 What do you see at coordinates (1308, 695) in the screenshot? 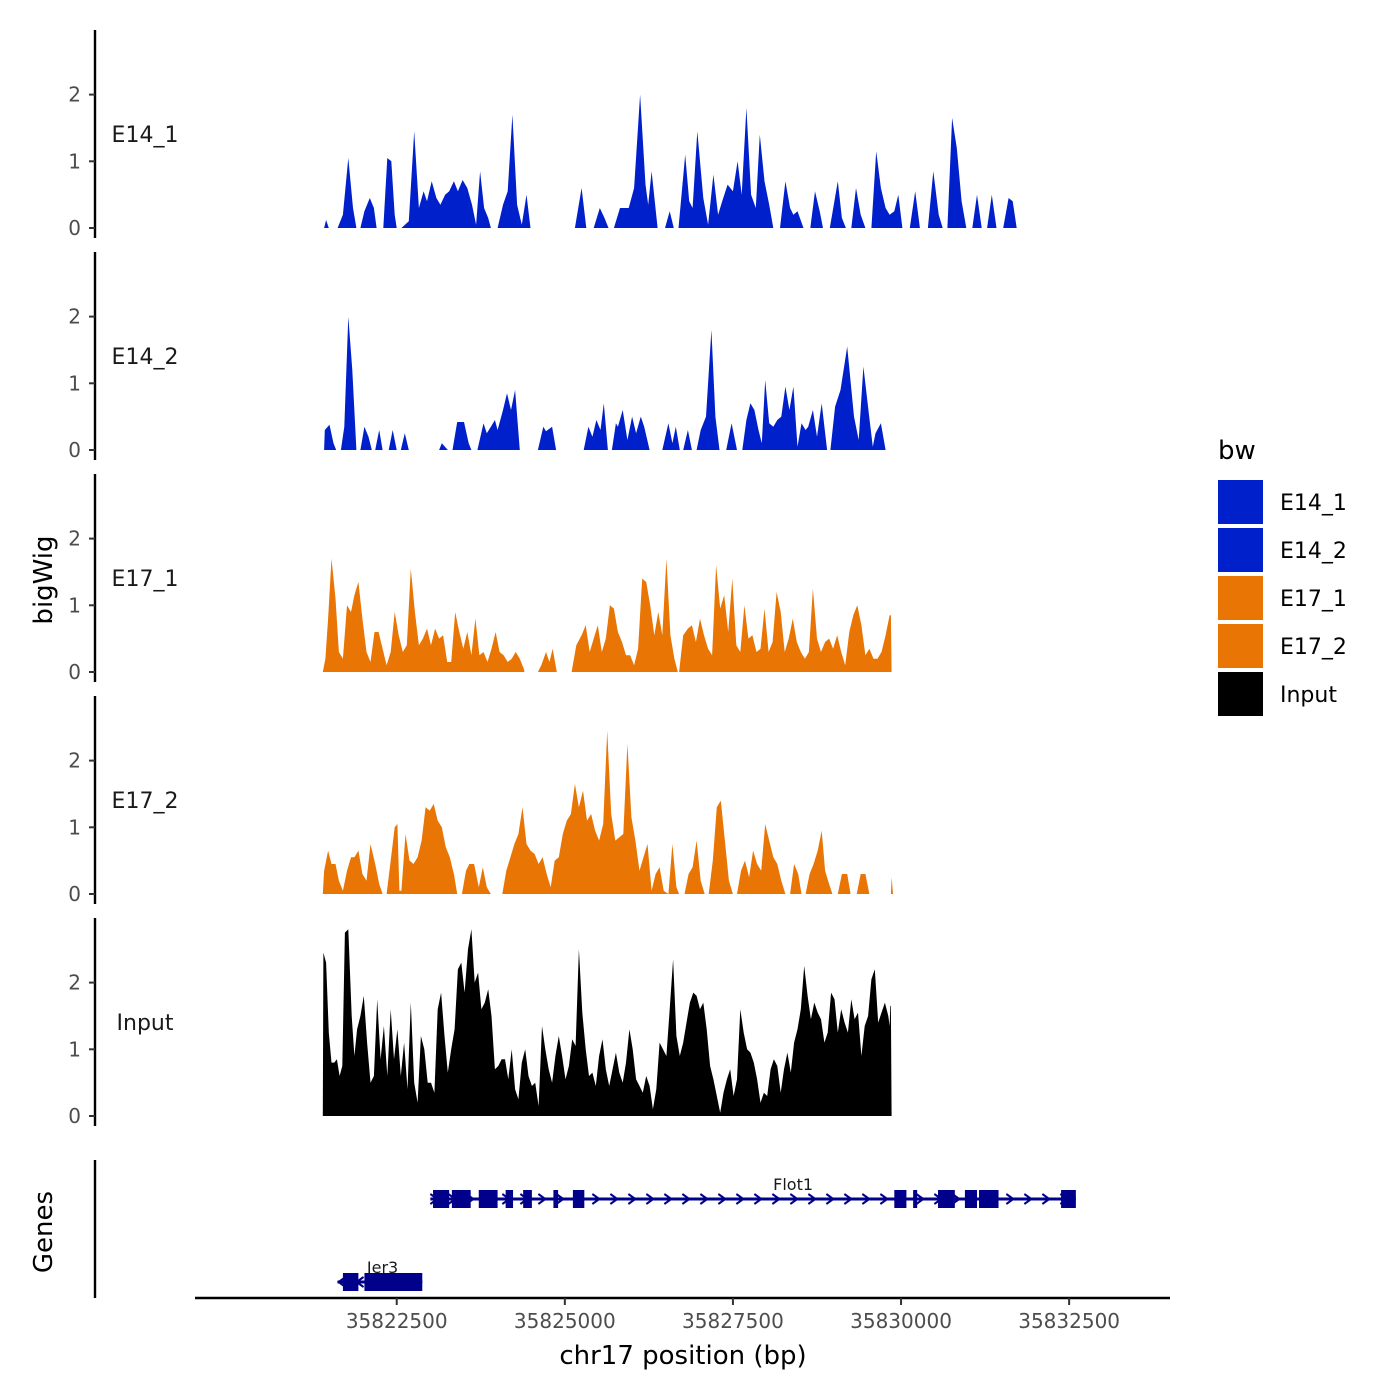
I see `legend-label: Input` at bounding box center [1308, 695].